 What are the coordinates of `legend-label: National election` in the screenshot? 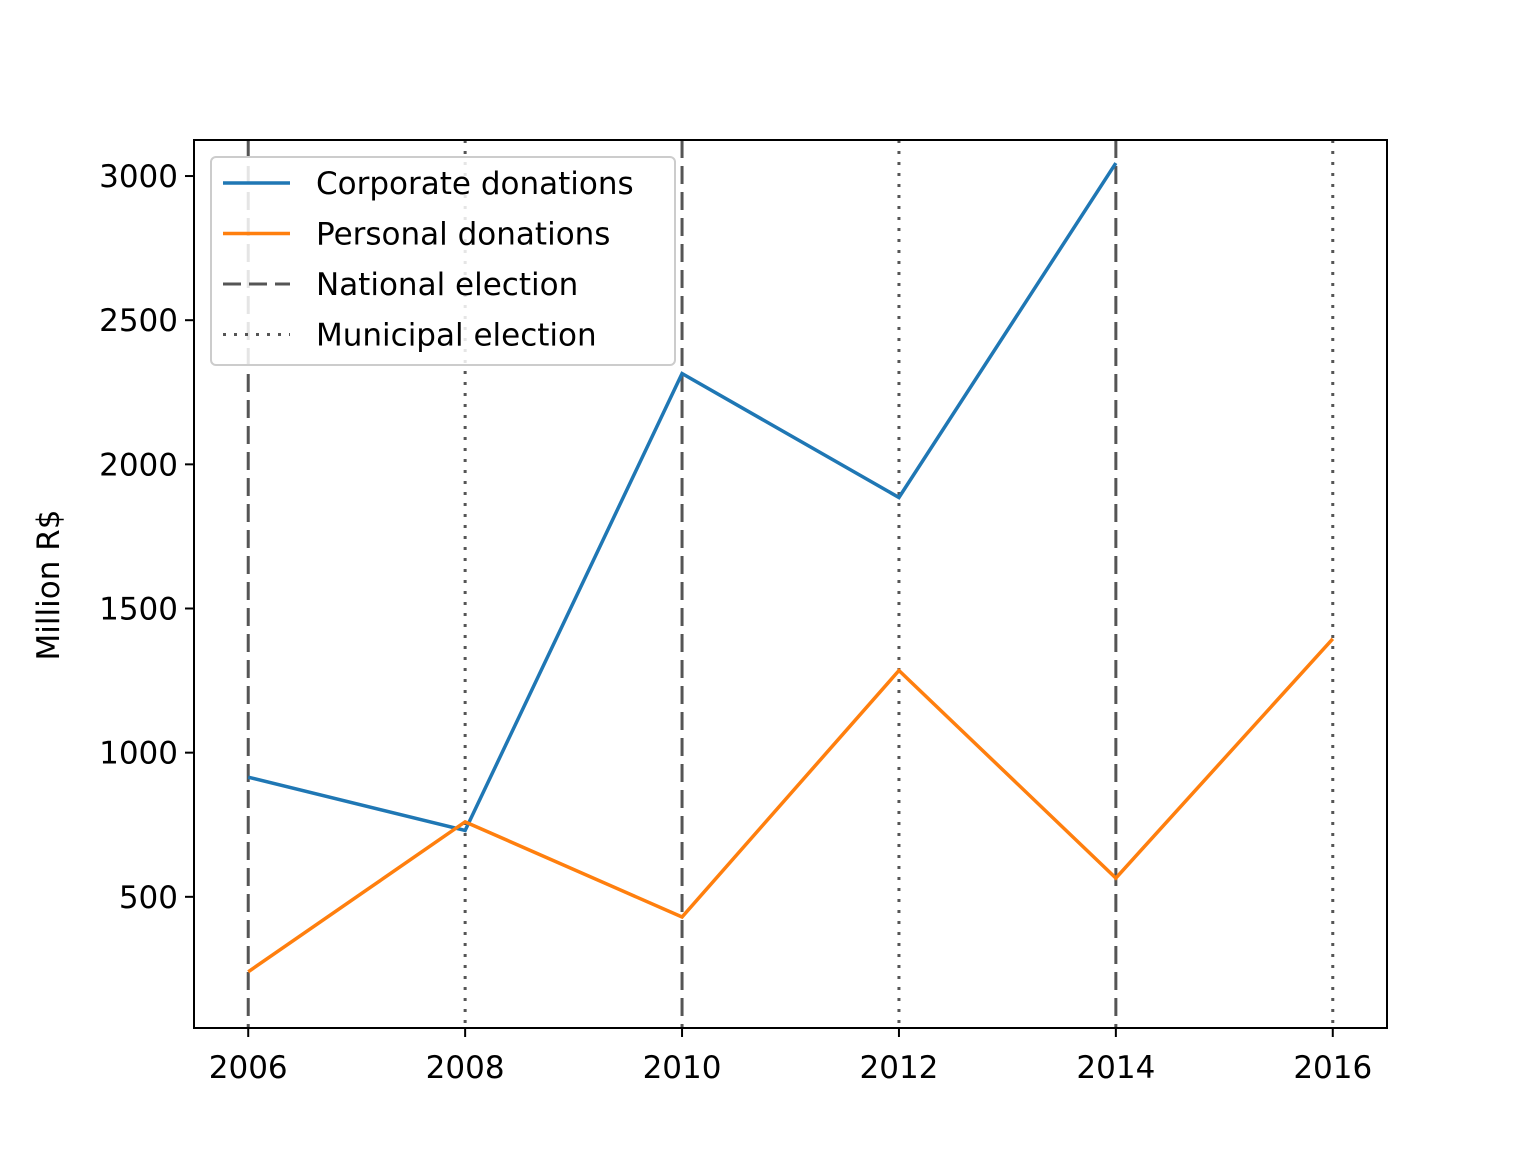 It's located at (447, 285).